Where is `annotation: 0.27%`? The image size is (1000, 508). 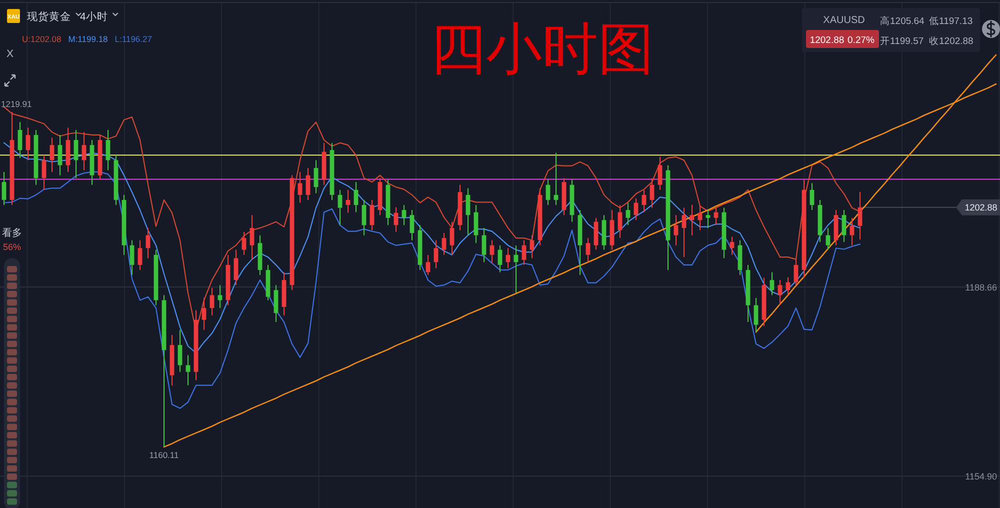
annotation: 0.27% is located at coordinates (862, 40).